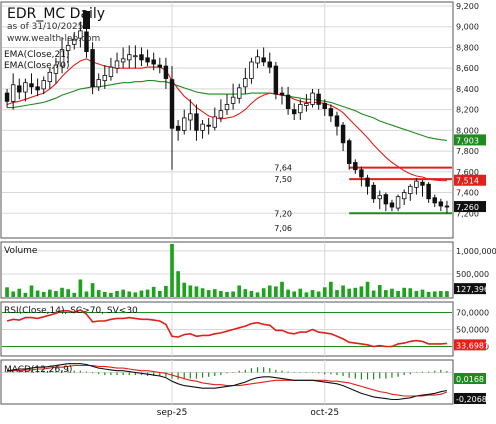 Image resolution: width=496 pixels, height=424 pixels. Describe the element at coordinates (227, 270) in the screenshot. I see `volume-layer` at that location.